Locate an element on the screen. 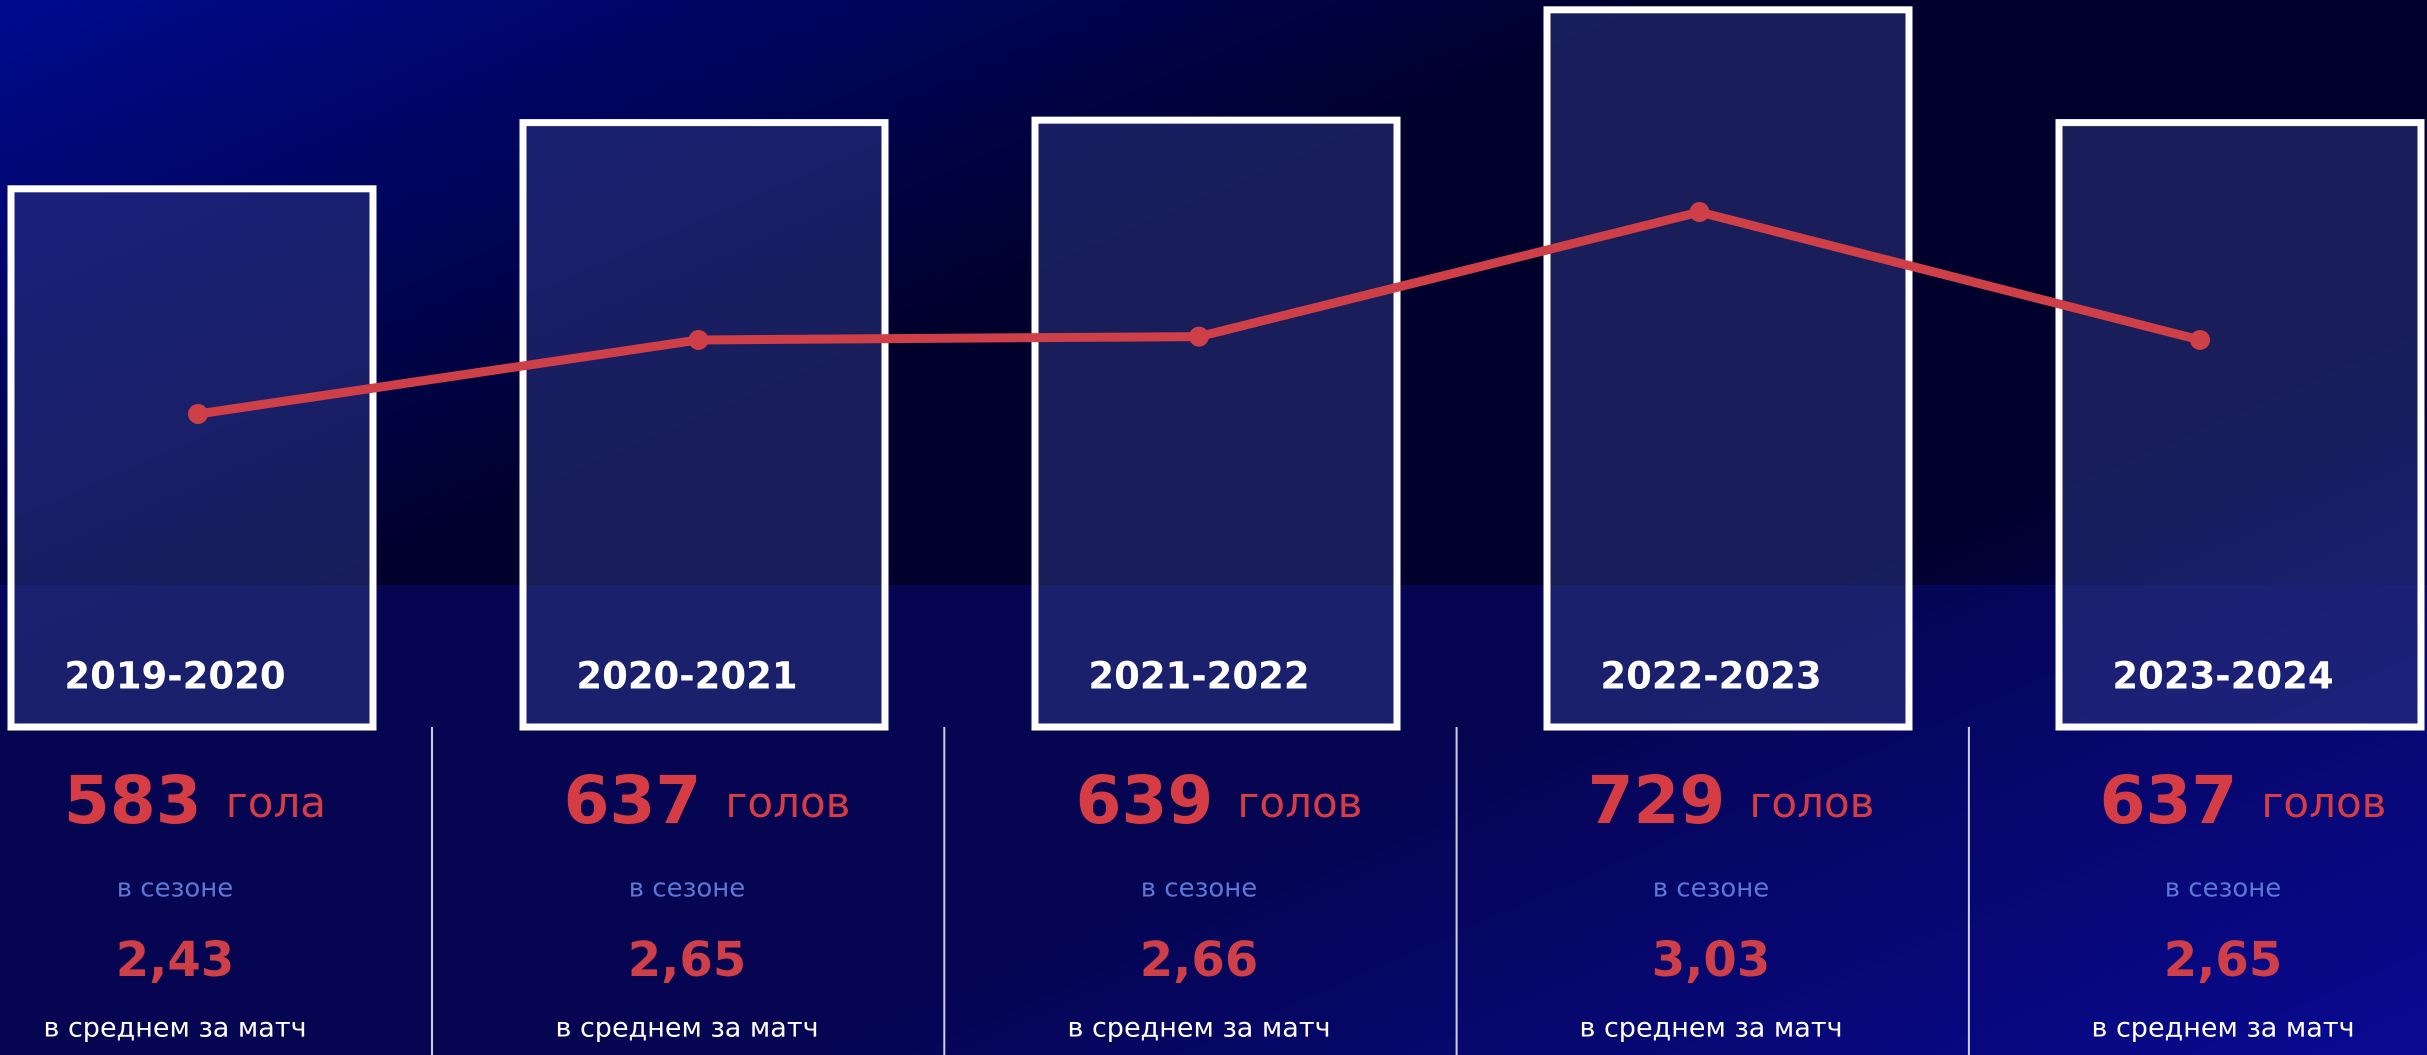 Image resolution: width=2427 pixels, height=1055 pixels. goals-label: 583 гола is located at coordinates (195, 800).